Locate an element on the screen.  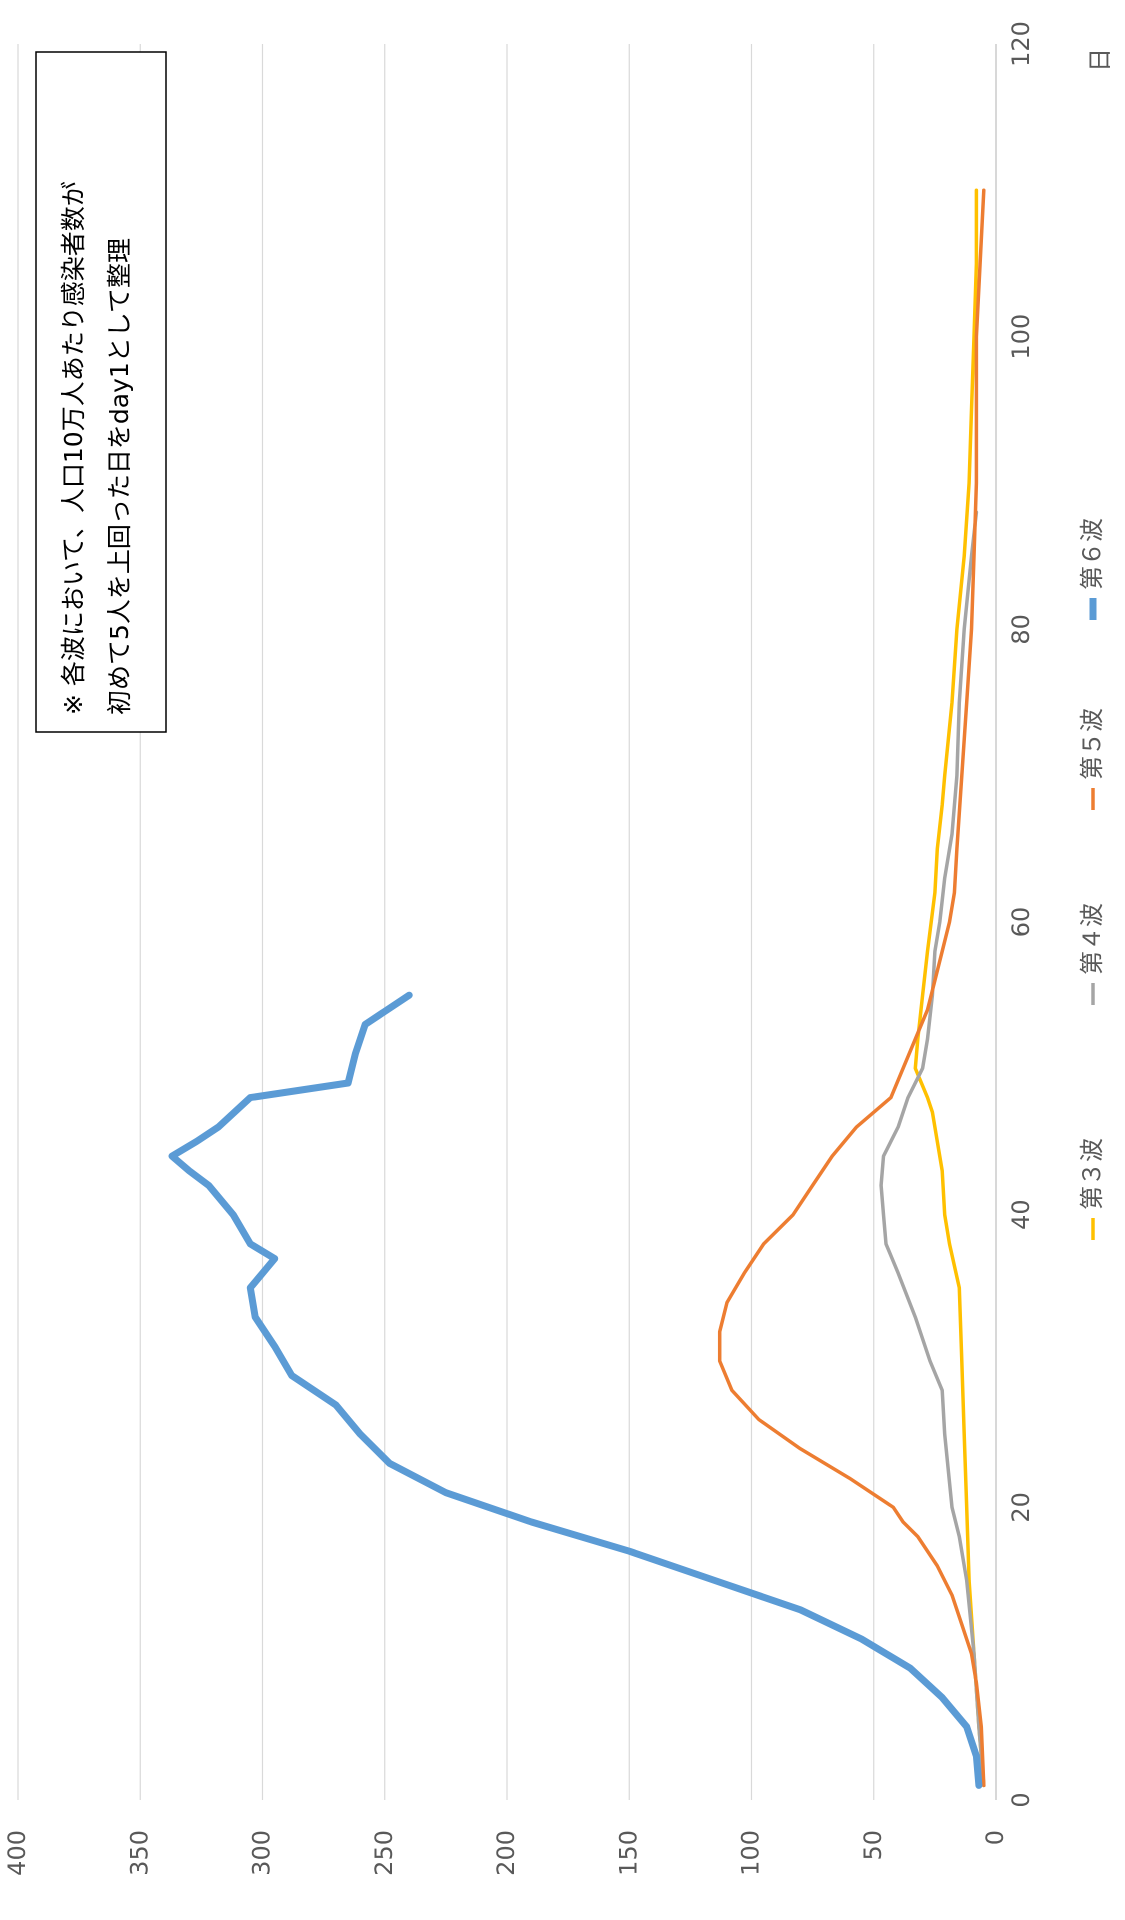
legend-label-1: 第３波 is located at coordinates (1092, 1174).